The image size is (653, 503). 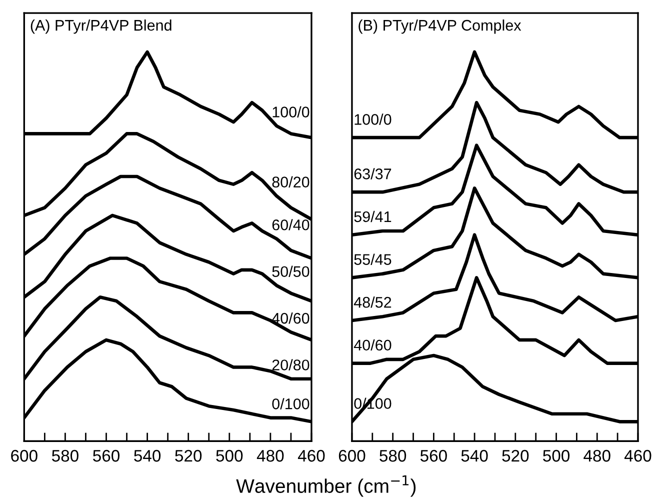 I want to click on series-label: 59/41, so click(x=373, y=216).